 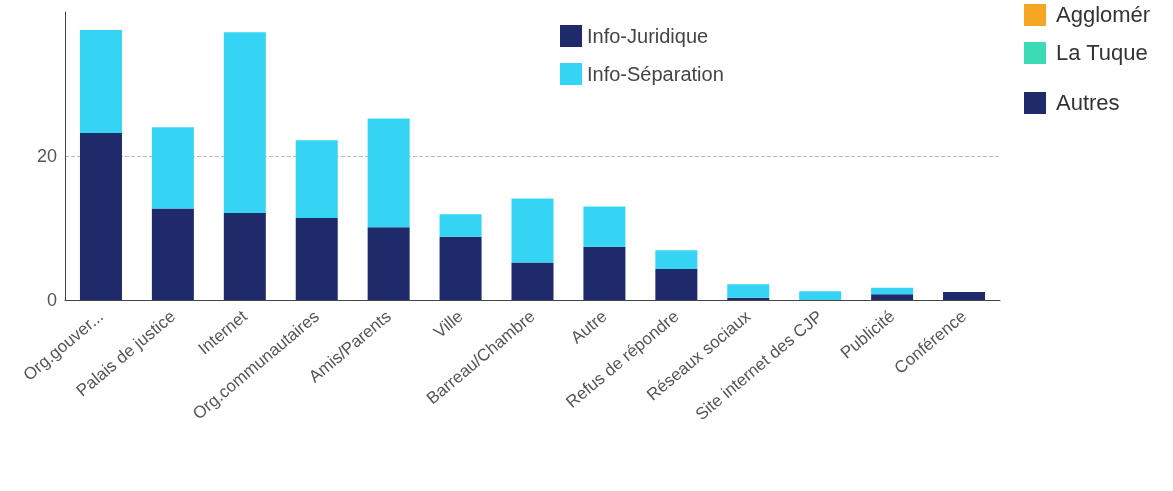 I want to click on legend-label: Info-Juridique, so click(x=648, y=36).